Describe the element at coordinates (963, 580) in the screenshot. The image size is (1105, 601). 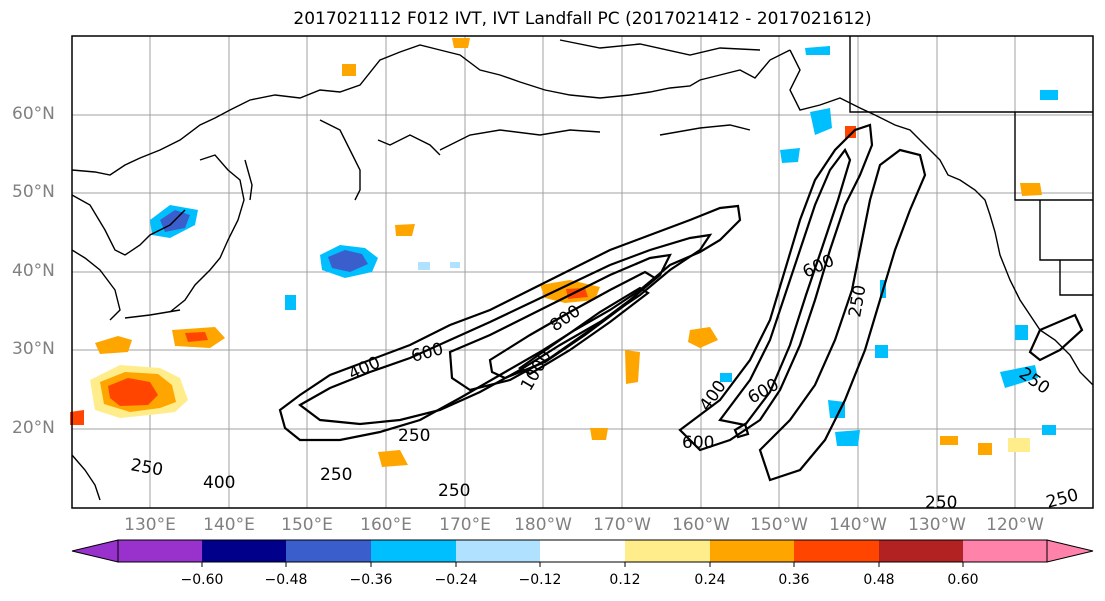
I see `colorbar-tick-label: 0.60` at that location.